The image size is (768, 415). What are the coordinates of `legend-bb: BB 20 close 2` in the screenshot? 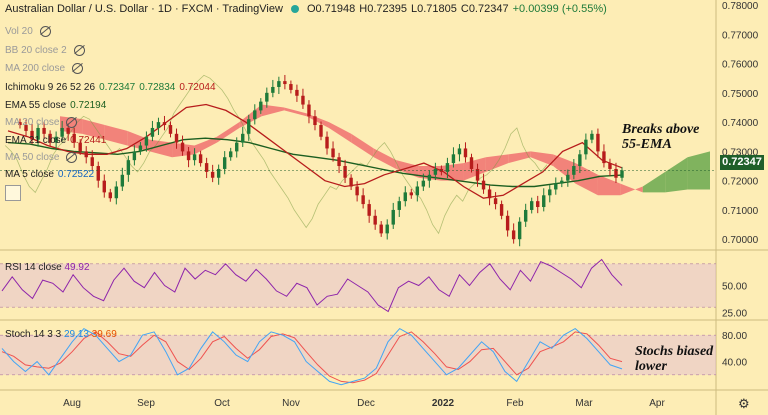 It's located at (45, 50).